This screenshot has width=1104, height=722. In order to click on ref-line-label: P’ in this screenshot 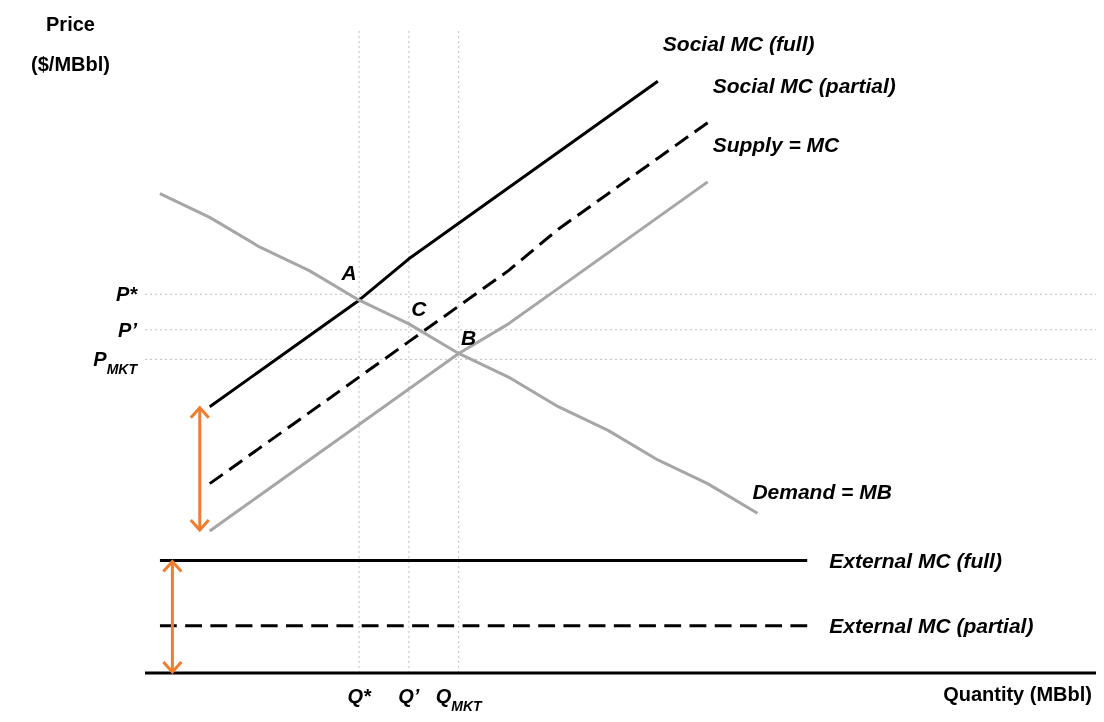, I will do `click(128, 329)`.